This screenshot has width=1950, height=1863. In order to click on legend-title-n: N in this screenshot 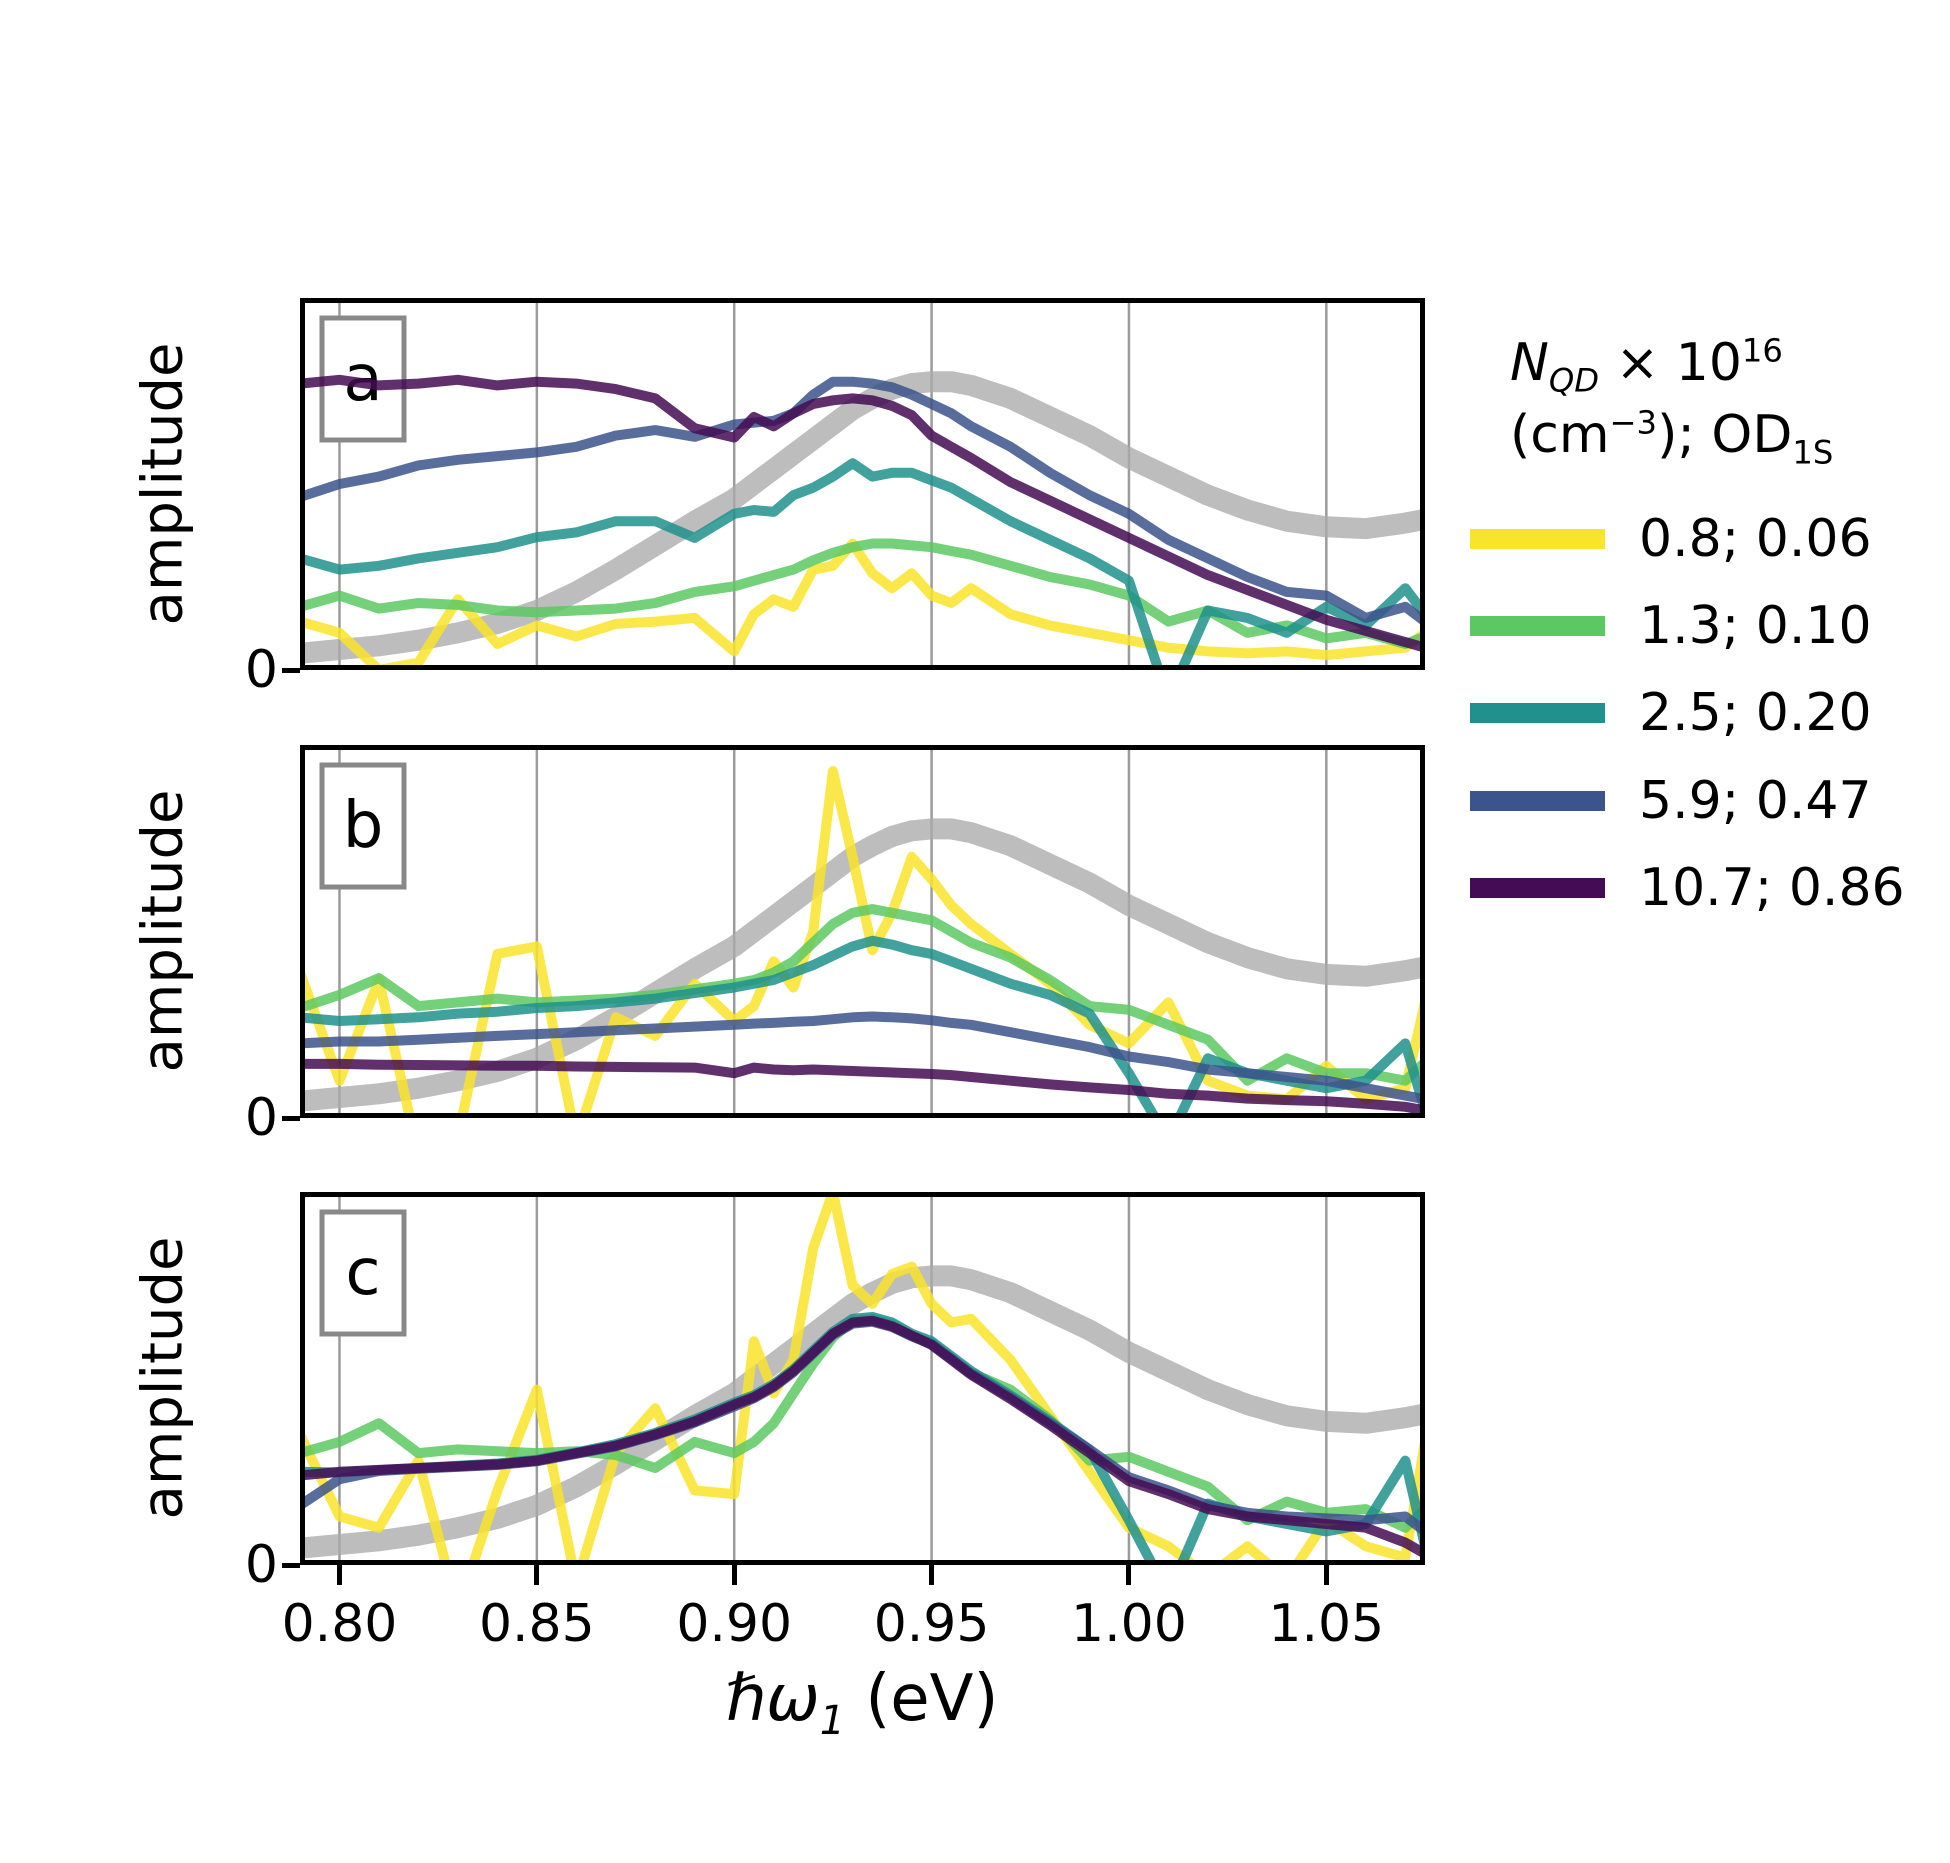, I will do `click(1529, 363)`.